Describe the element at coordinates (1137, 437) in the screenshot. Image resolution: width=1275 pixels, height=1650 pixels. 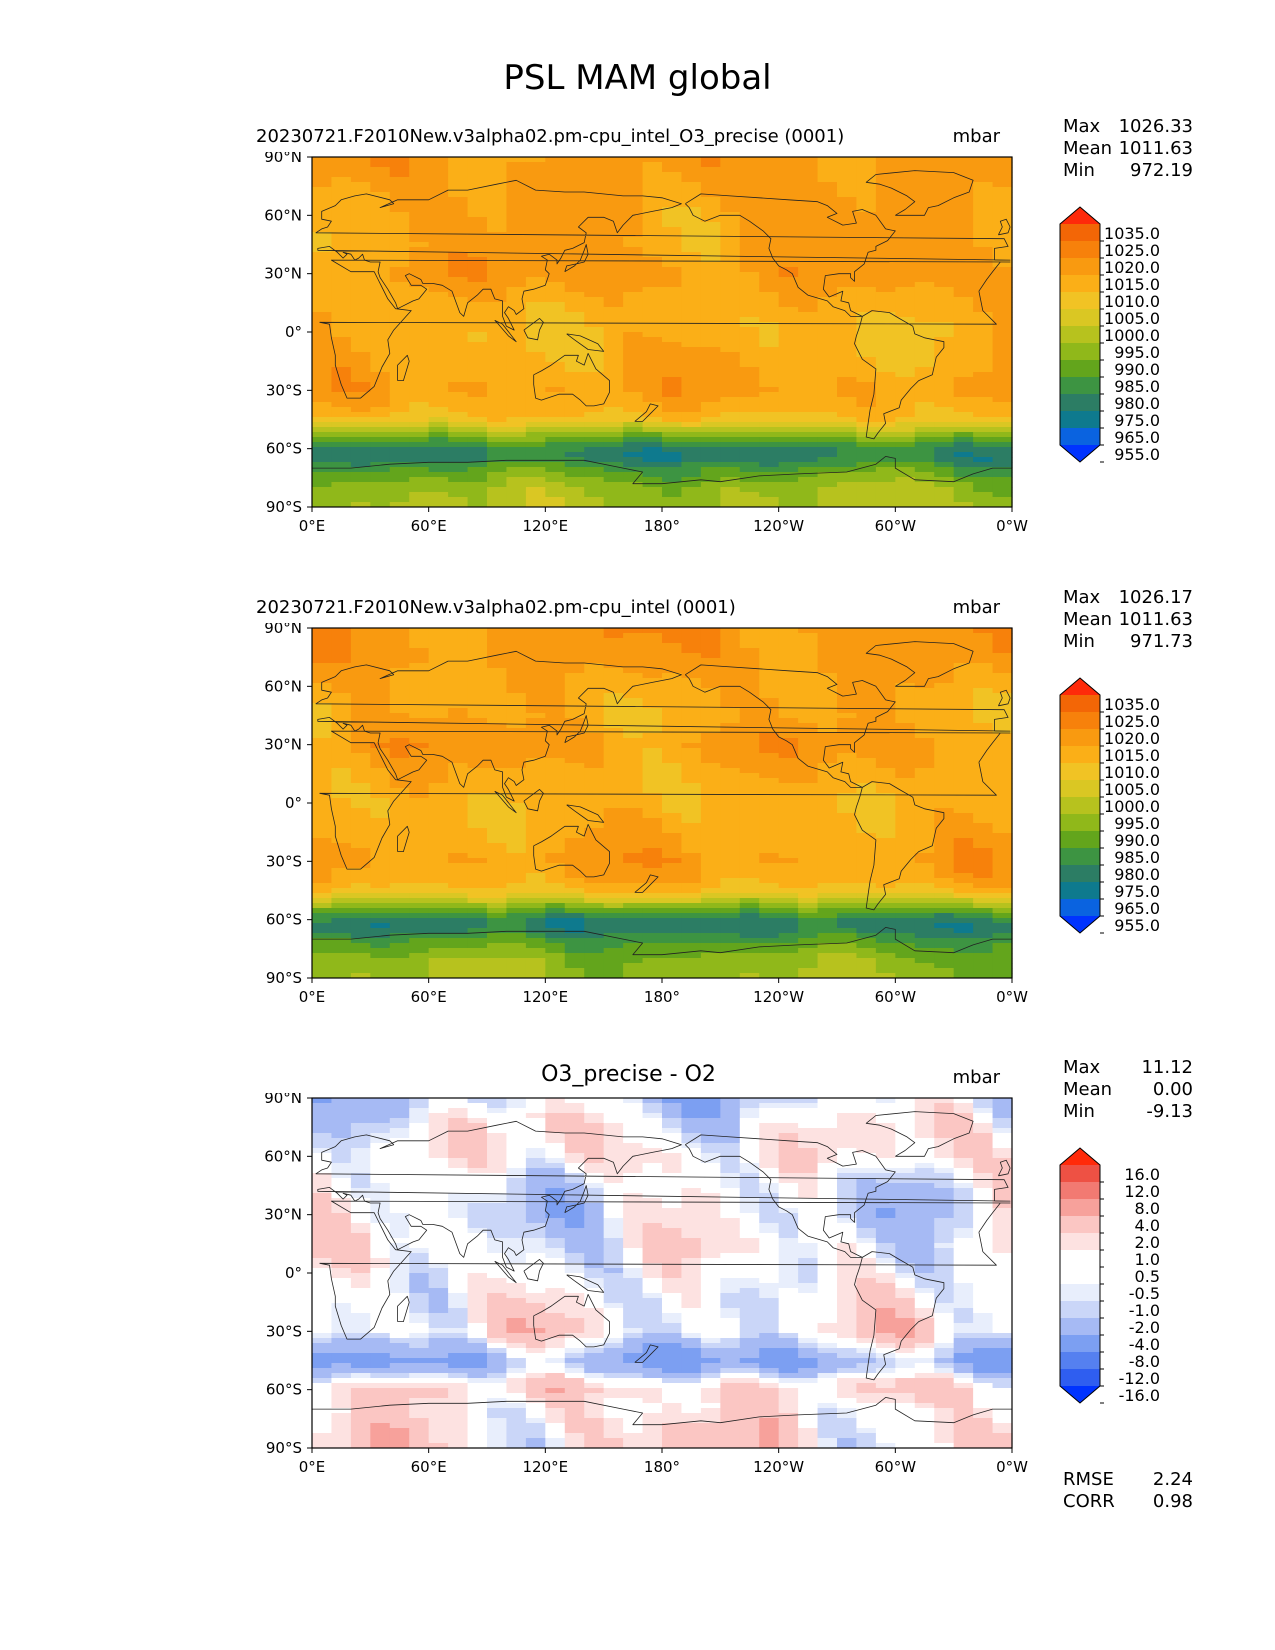
I see `colorbar-label: 965.0` at that location.